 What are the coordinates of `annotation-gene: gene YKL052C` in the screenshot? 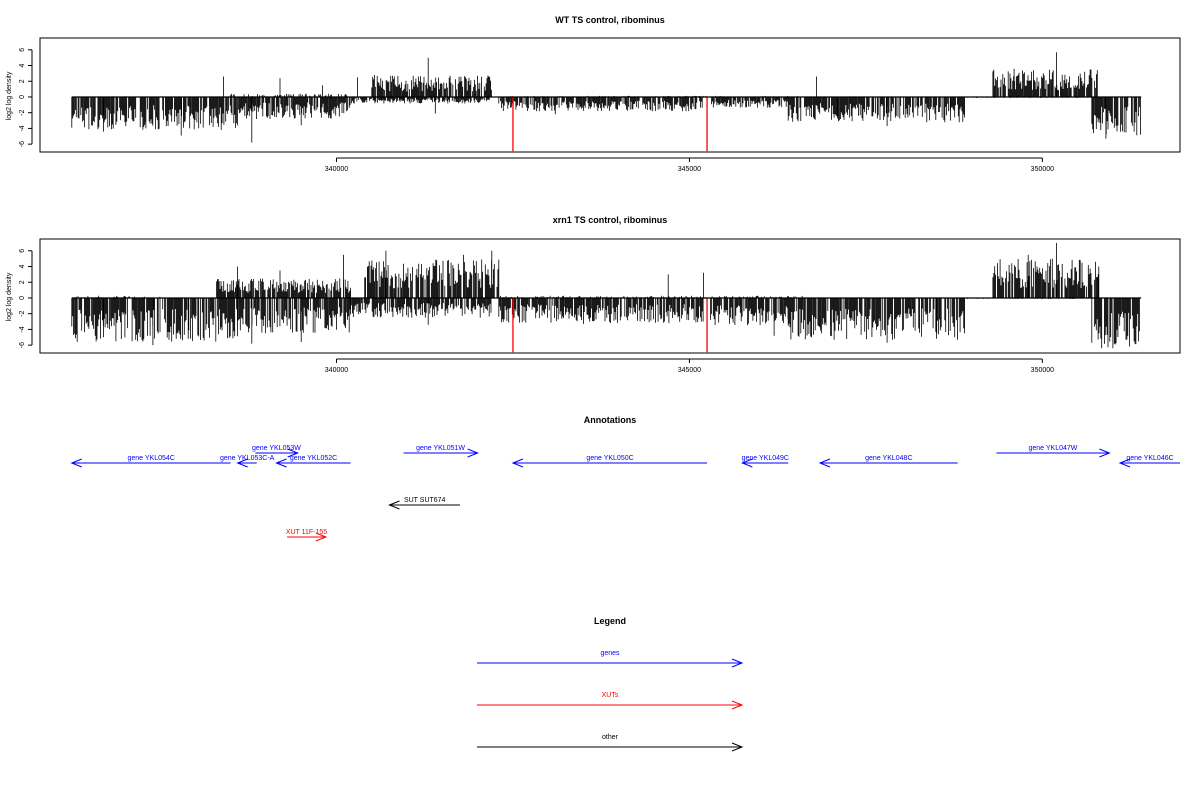 It's located at (313, 461).